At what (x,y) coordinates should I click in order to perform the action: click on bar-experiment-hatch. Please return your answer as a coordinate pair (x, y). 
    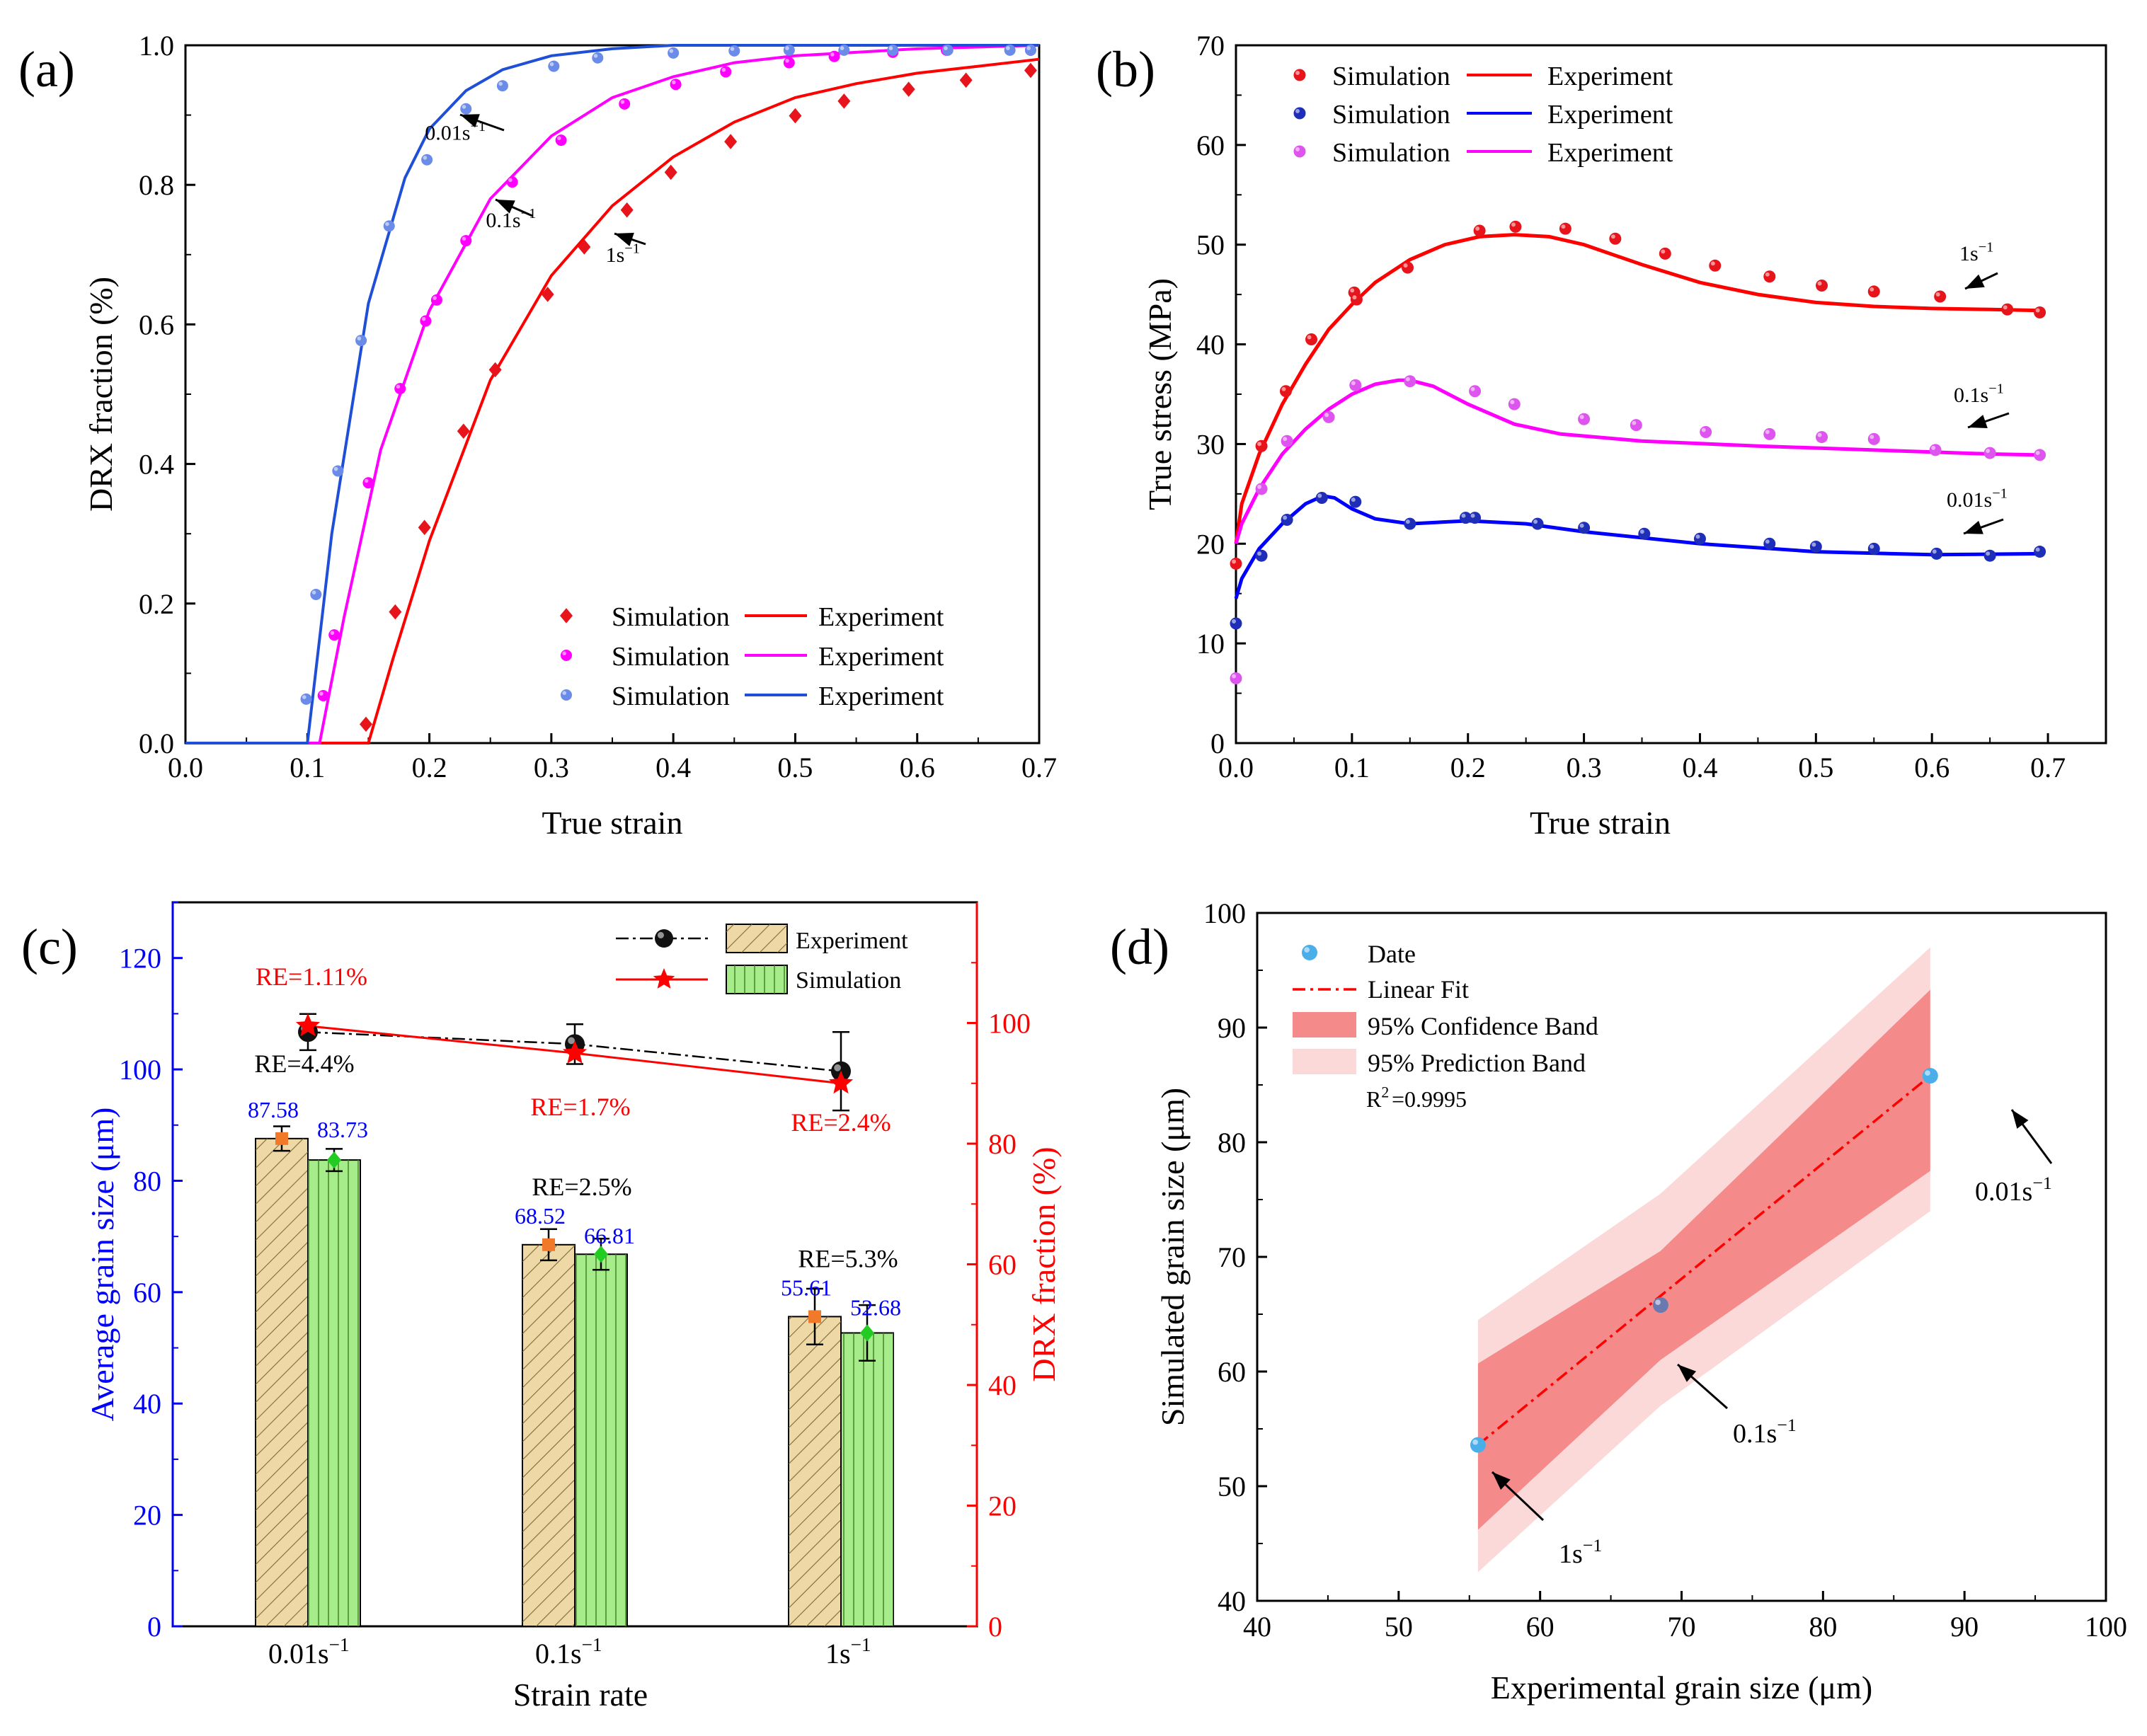
    Looking at the image, I should click on (282, 1382).